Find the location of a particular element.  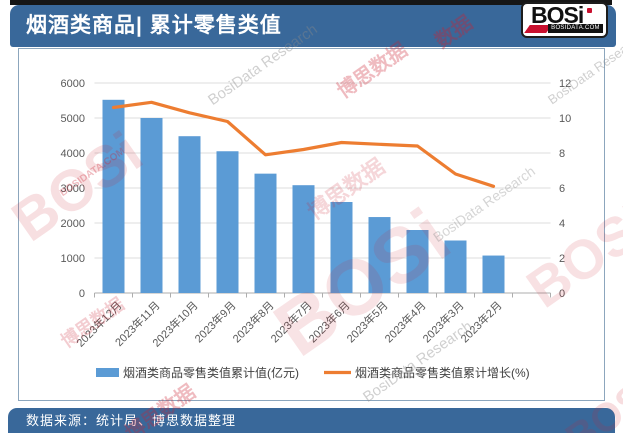

right-axis-tick-label: 12 is located at coordinates (565, 84).